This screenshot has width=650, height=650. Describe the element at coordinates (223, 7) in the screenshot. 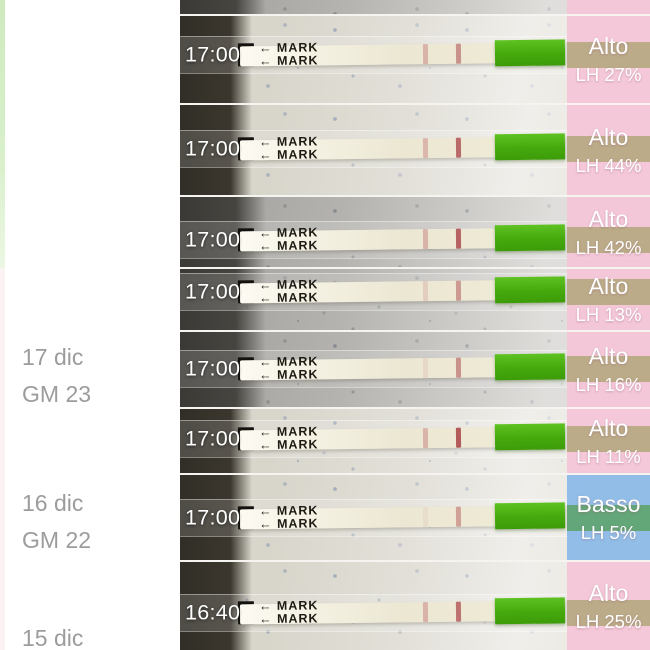

I see `photo-shadow` at that location.